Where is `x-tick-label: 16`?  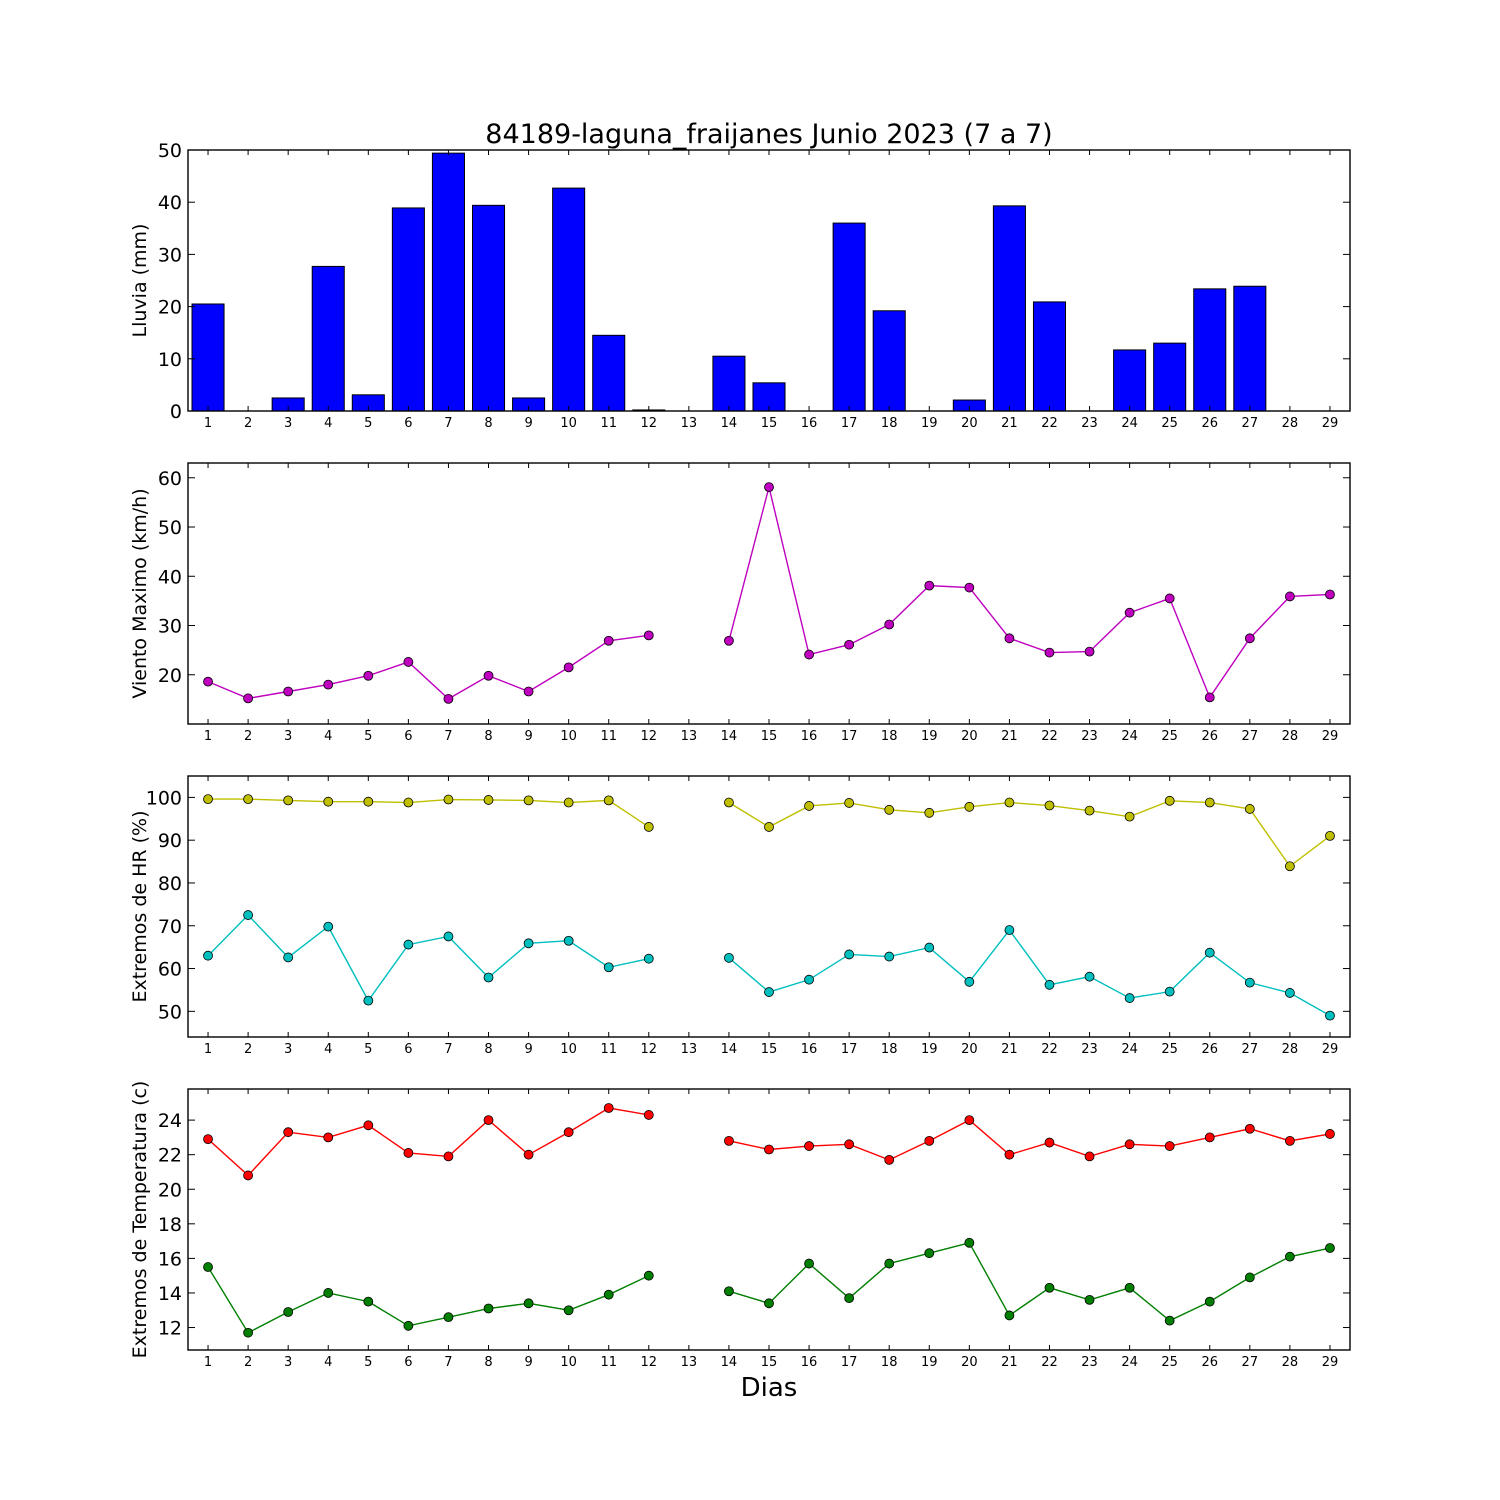 x-tick-label: 16 is located at coordinates (809, 736).